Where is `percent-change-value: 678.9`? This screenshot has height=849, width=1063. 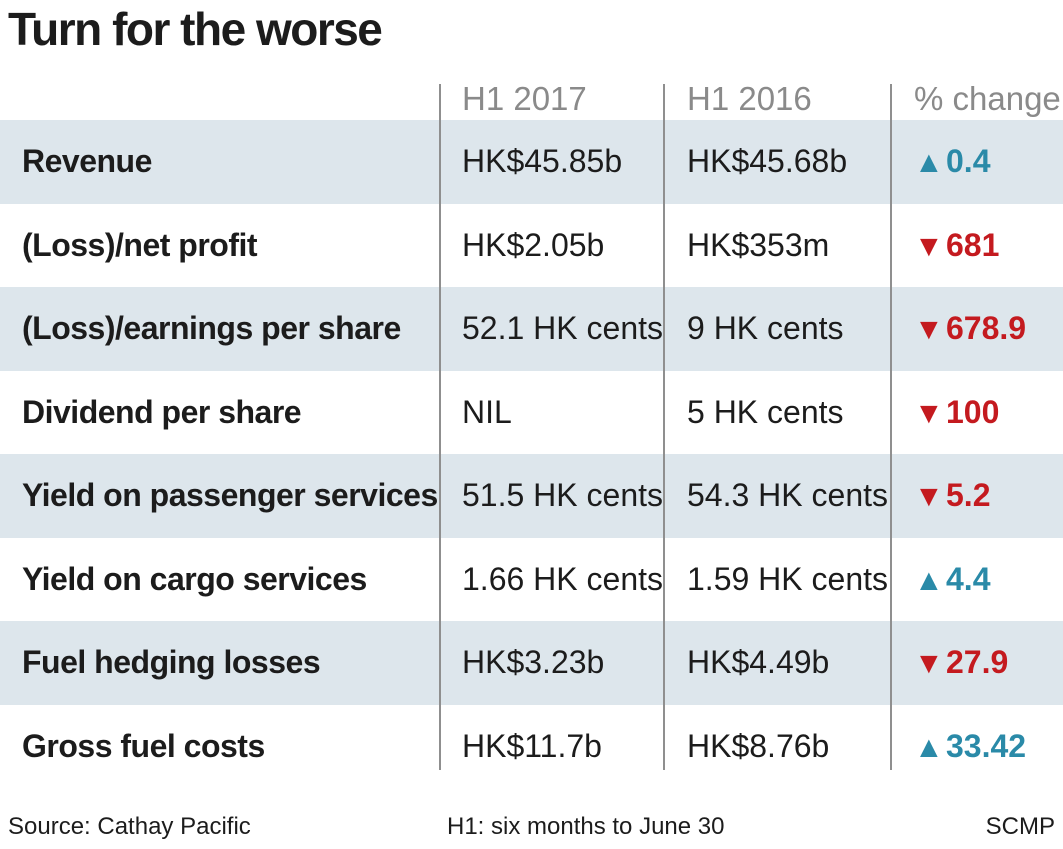
percent-change-value: 678.9 is located at coordinates (986, 328).